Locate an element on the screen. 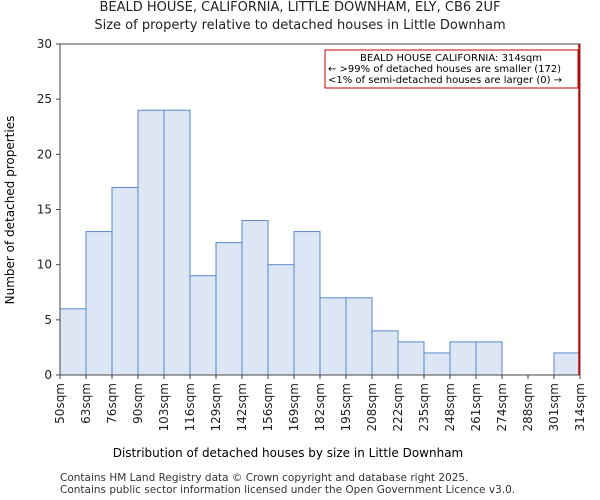 The width and height of the screenshot is (600, 500). x-tick-label: 235sqm is located at coordinates (424, 407).